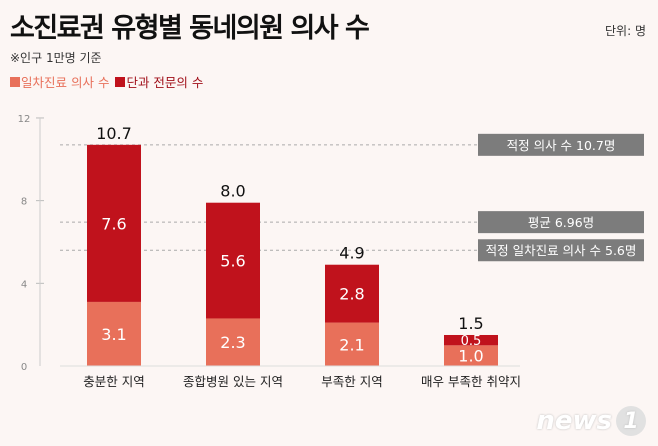 The height and width of the screenshot is (446, 658). I want to click on bar-value-label: 3.1, so click(113, 334).